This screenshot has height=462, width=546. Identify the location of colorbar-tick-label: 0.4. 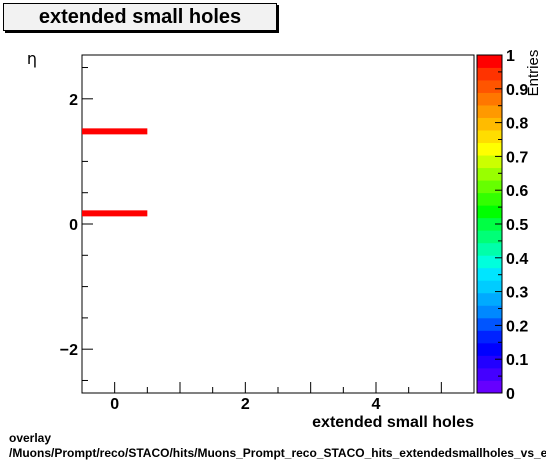
(517, 259).